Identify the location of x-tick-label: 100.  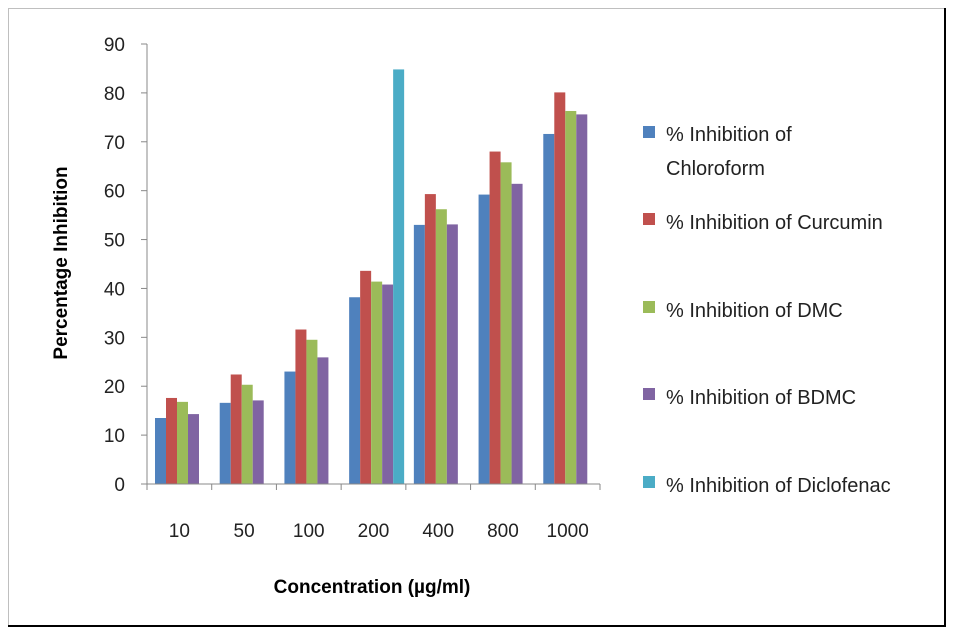
(309, 531).